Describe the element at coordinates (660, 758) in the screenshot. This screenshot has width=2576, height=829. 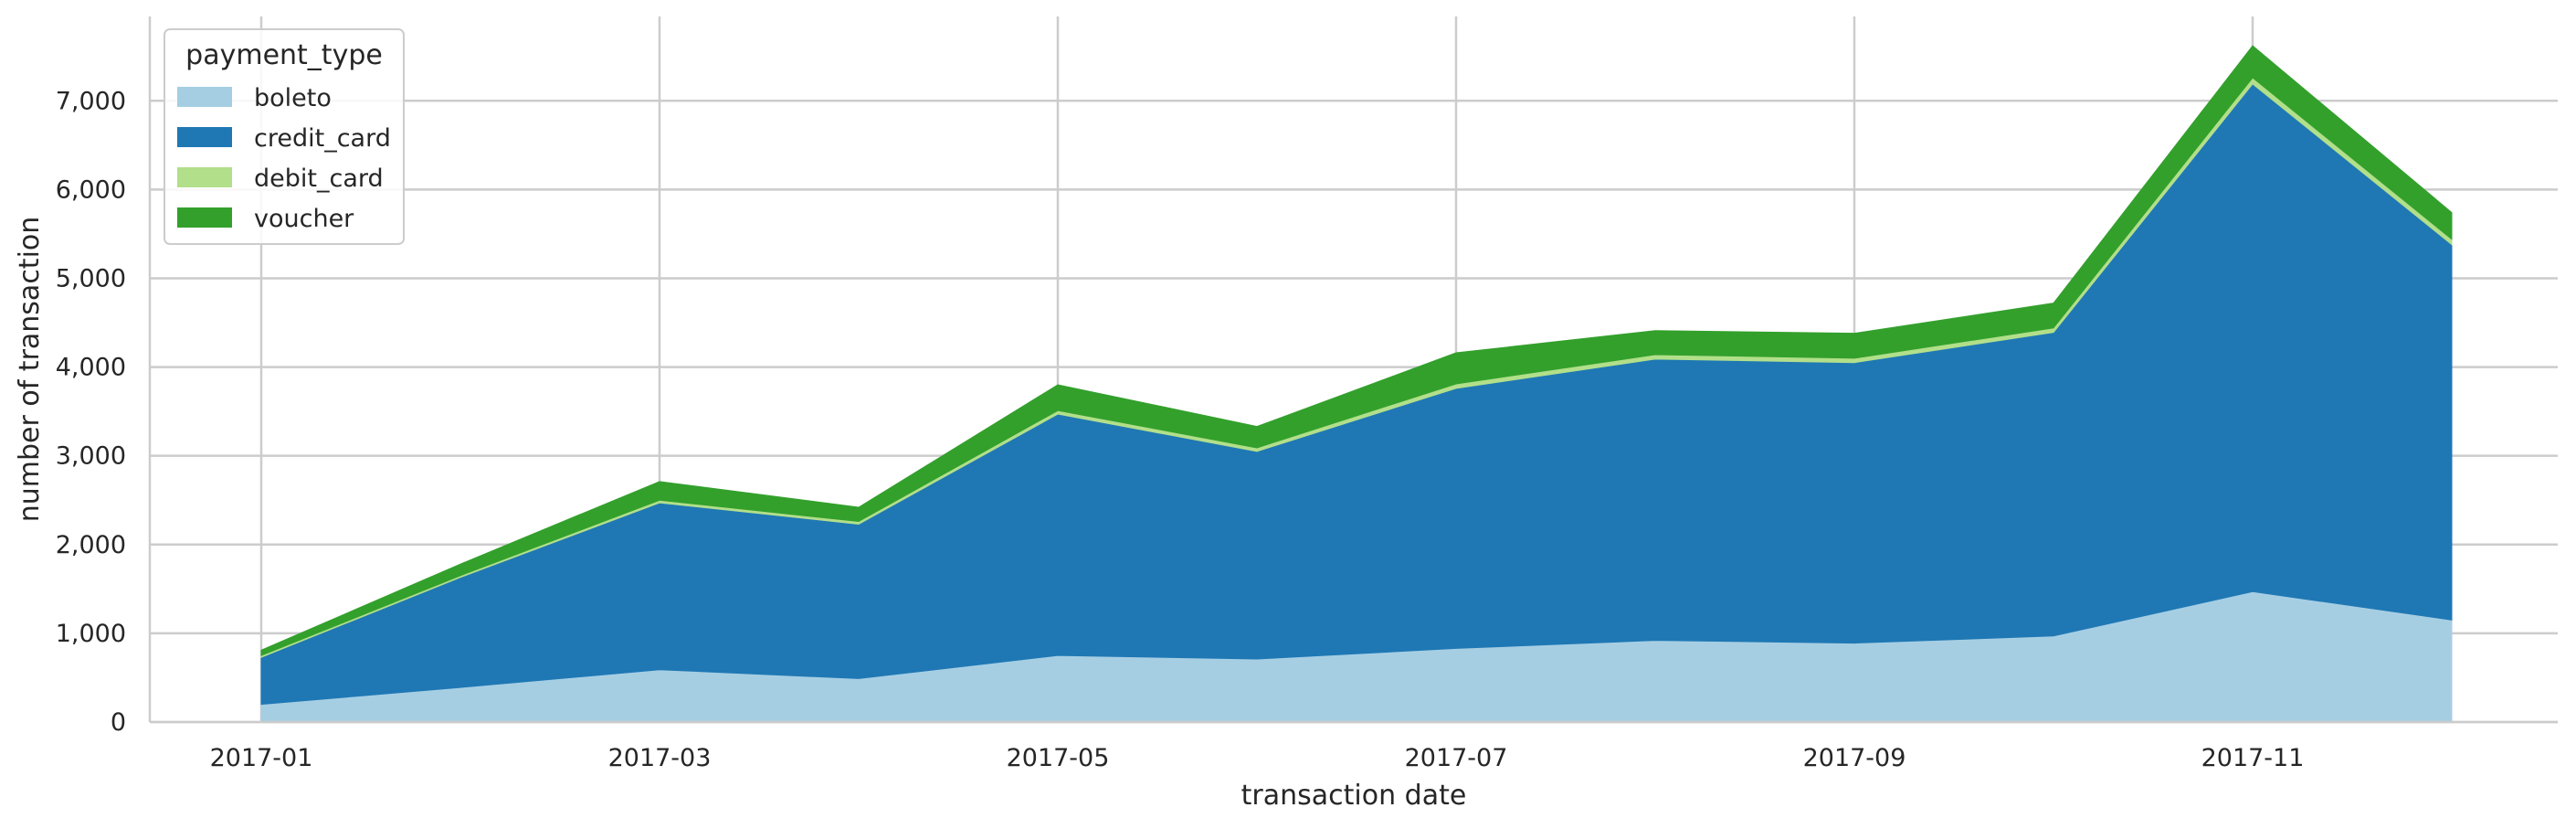
I see `x-tick-label: 2017-03` at that location.